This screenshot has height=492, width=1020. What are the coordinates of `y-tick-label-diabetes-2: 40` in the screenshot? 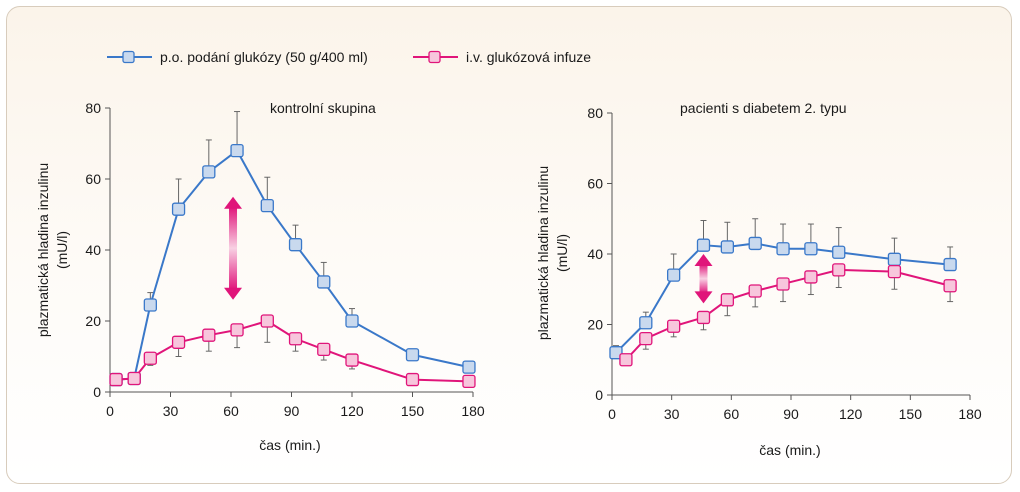 It's located at (595, 254).